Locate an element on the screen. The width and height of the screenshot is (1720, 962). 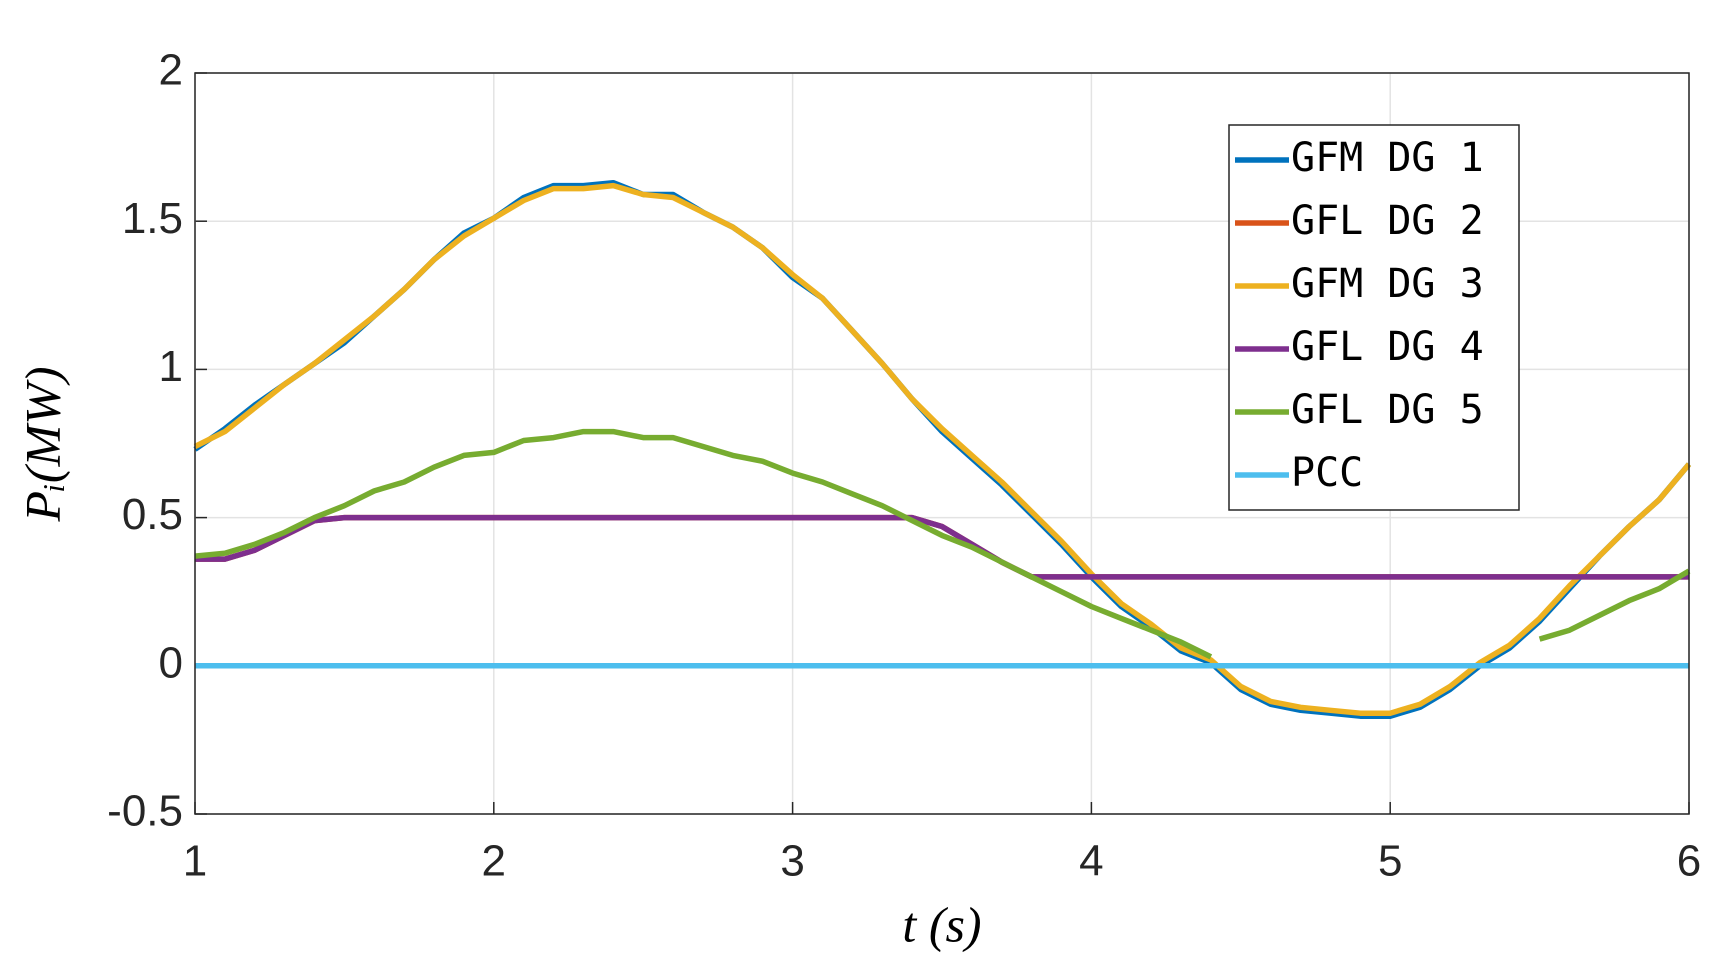
x-tick-label: 1 is located at coordinates (195, 861).